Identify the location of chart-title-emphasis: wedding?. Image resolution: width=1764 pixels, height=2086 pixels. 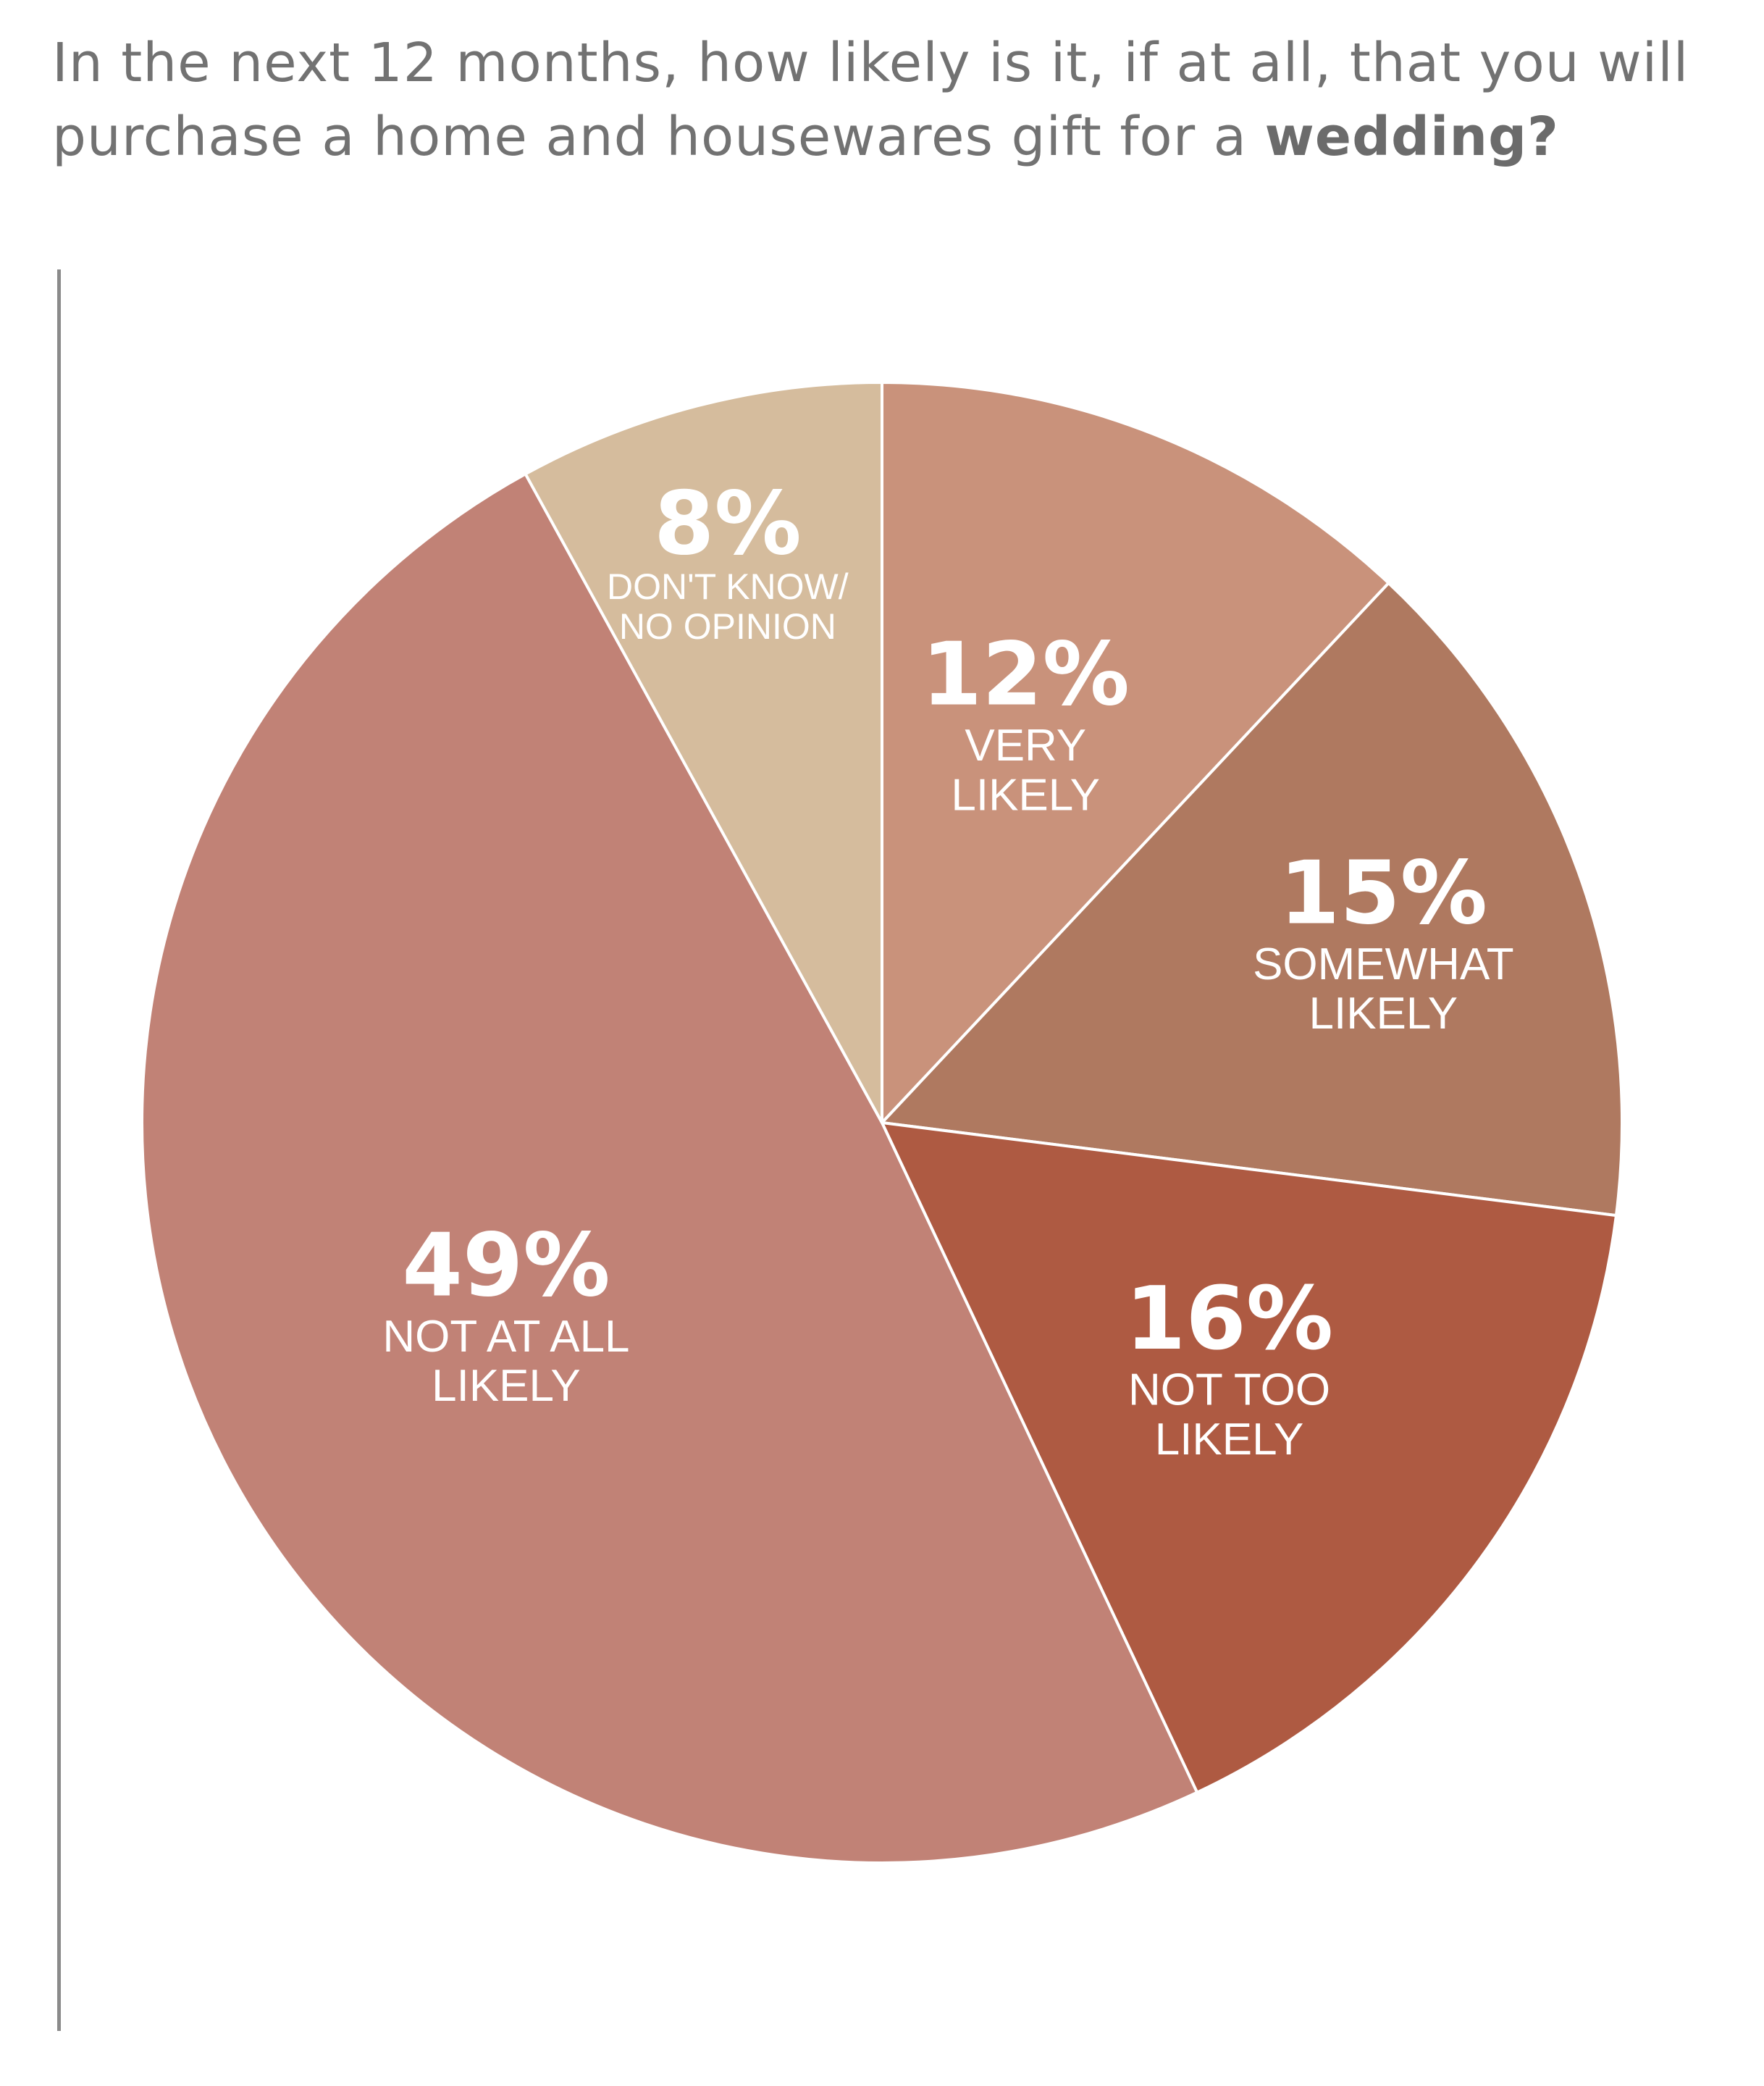
(1411, 137).